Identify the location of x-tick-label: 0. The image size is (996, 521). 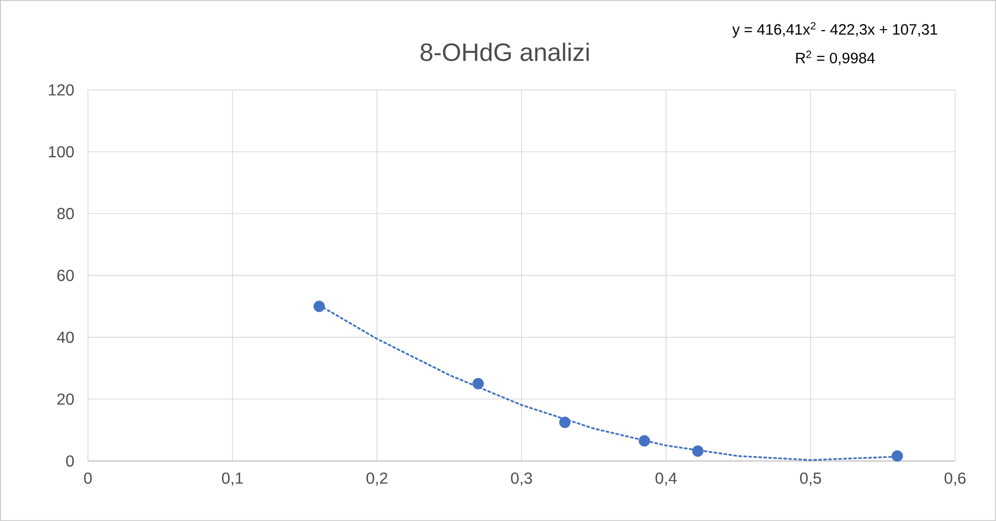
(88, 478).